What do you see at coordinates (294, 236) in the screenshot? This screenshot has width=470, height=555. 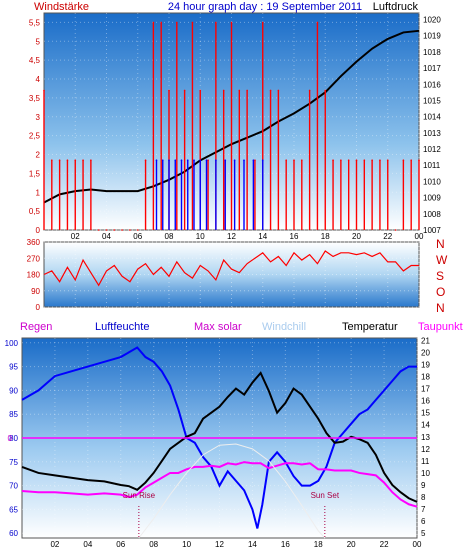 I see `hour-tick-label: 16` at bounding box center [294, 236].